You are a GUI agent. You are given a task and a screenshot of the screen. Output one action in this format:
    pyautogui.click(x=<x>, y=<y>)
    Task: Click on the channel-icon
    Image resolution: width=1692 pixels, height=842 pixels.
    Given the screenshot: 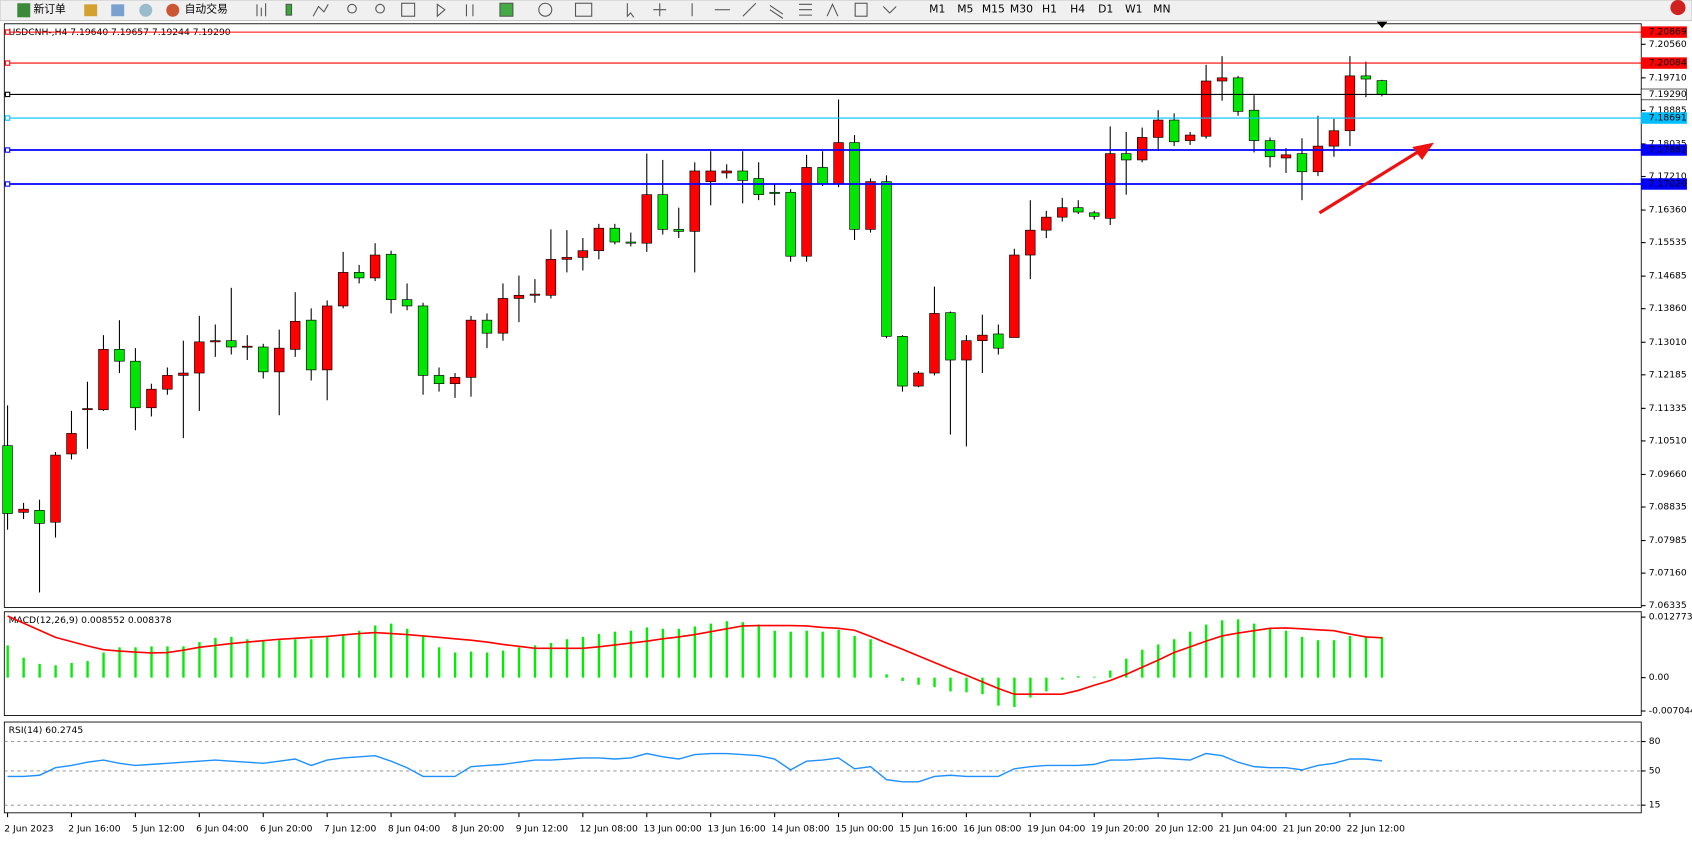 What is the action you would take?
    pyautogui.click(x=776, y=11)
    